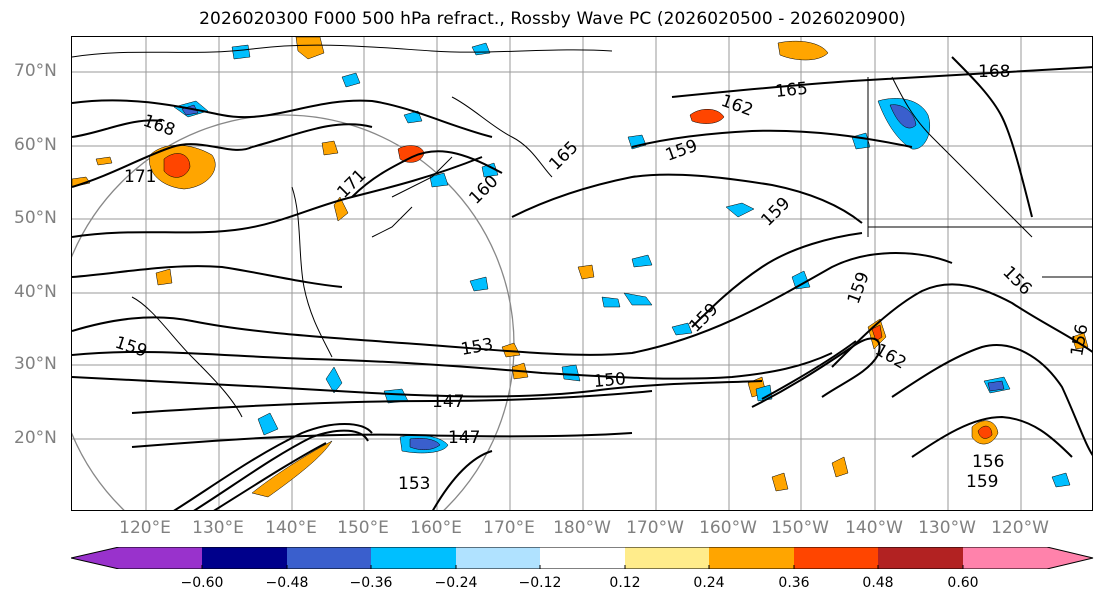 The image size is (1105, 604). I want to click on lon-label-140e: 140°E, so click(291, 528).